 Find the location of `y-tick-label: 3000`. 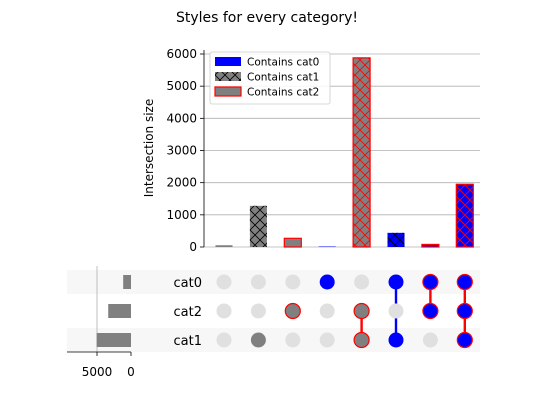

y-tick-label: 3000 is located at coordinates (181, 151).